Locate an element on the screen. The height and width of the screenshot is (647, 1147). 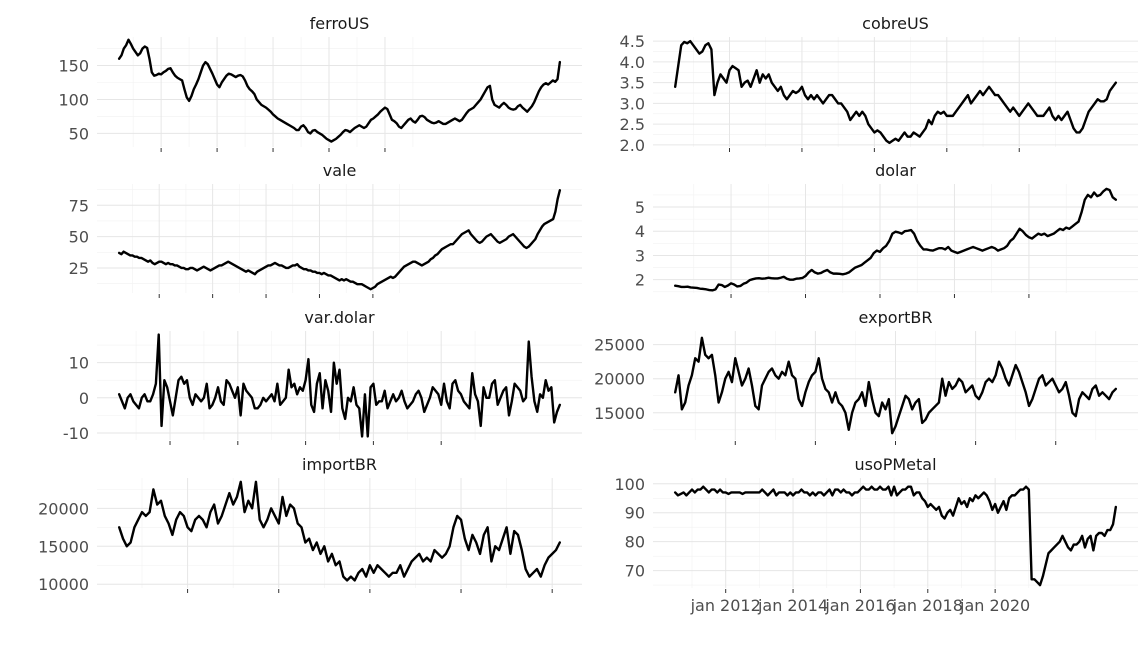
series-line-dolar is located at coordinates (895, 239).